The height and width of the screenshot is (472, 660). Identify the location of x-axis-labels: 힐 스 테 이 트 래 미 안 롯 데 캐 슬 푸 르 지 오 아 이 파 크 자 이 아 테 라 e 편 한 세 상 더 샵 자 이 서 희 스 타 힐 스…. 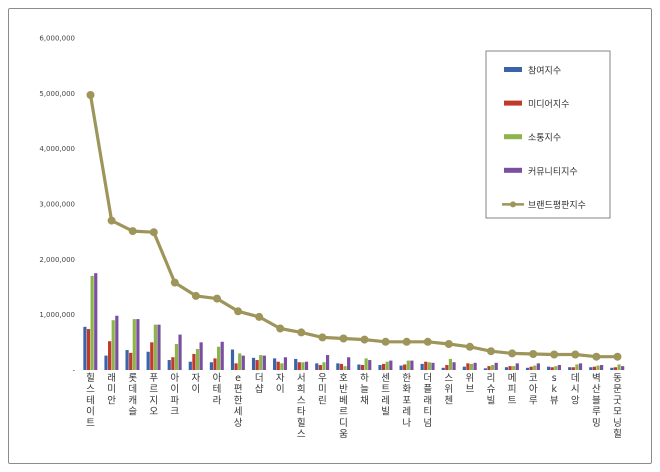
(354, 406).